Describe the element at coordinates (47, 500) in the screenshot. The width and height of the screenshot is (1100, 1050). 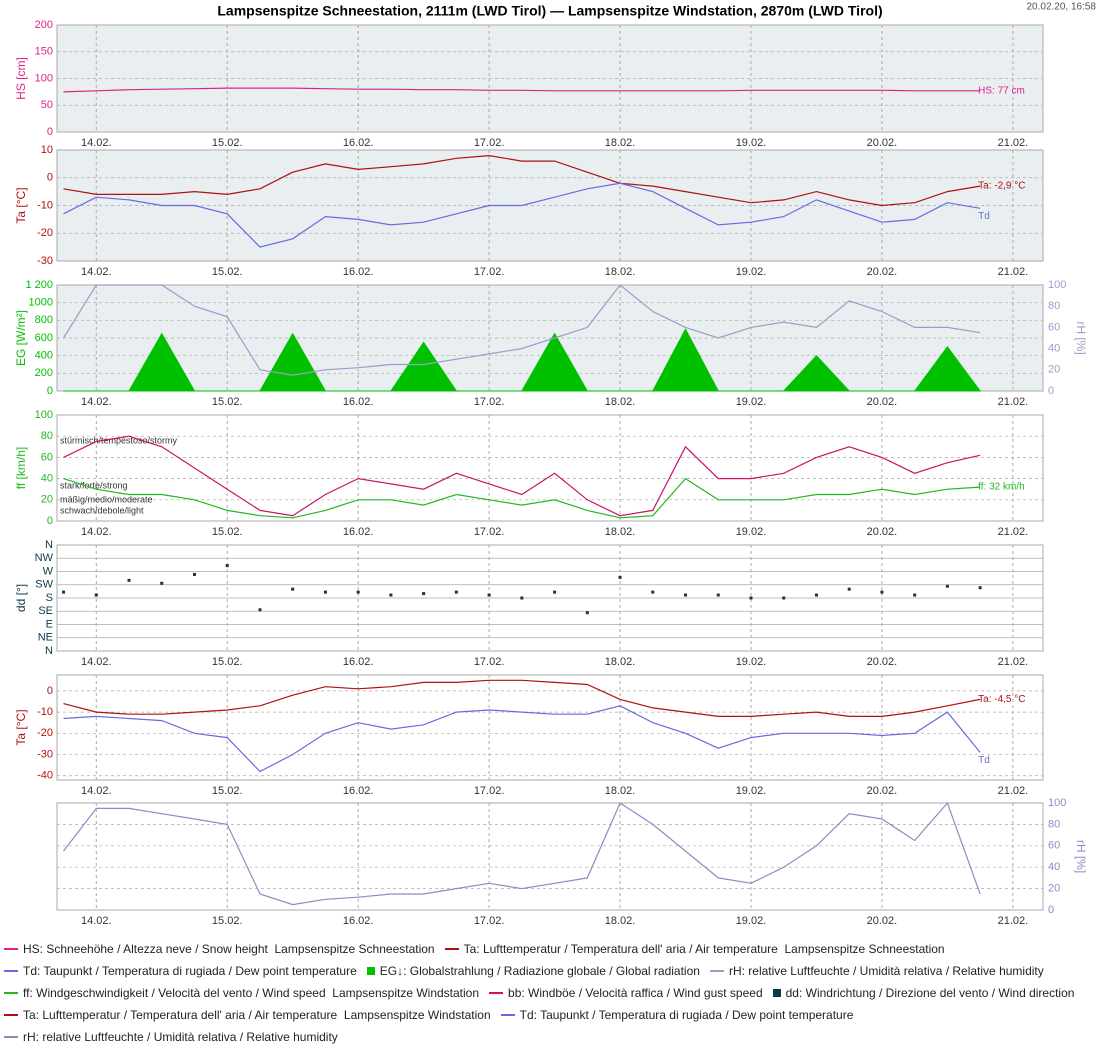
I see `y-tick-label: 20` at that location.